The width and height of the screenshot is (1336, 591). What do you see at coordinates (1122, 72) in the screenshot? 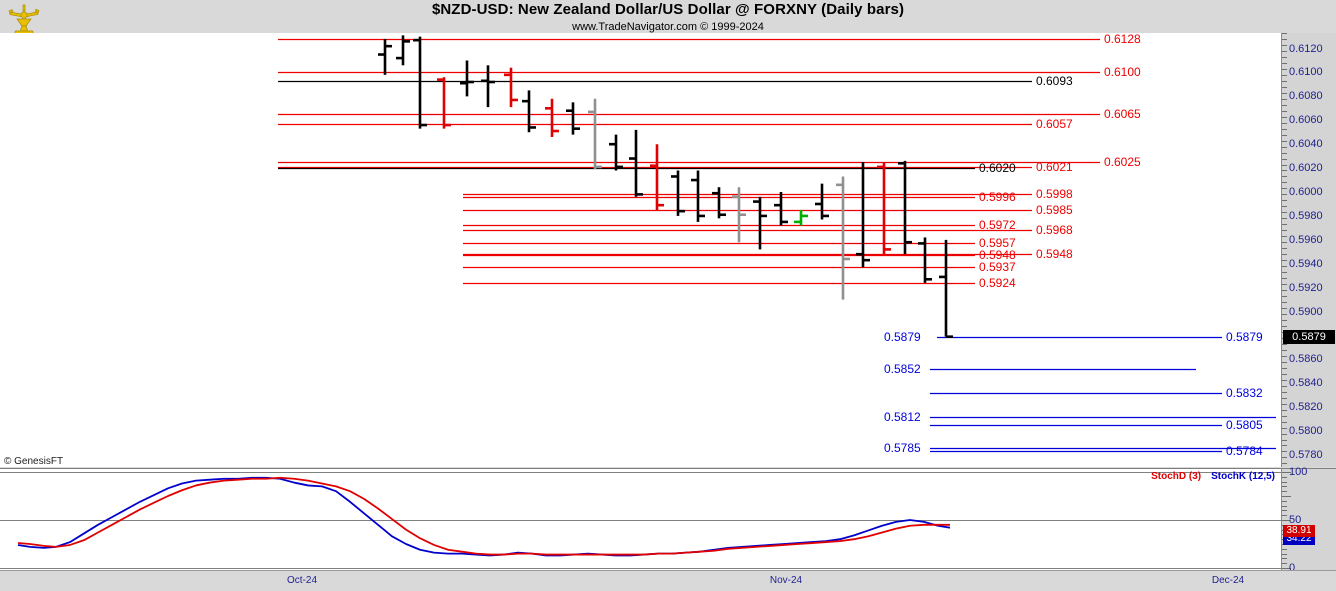
I see `level-label: 0.6100` at bounding box center [1122, 72].